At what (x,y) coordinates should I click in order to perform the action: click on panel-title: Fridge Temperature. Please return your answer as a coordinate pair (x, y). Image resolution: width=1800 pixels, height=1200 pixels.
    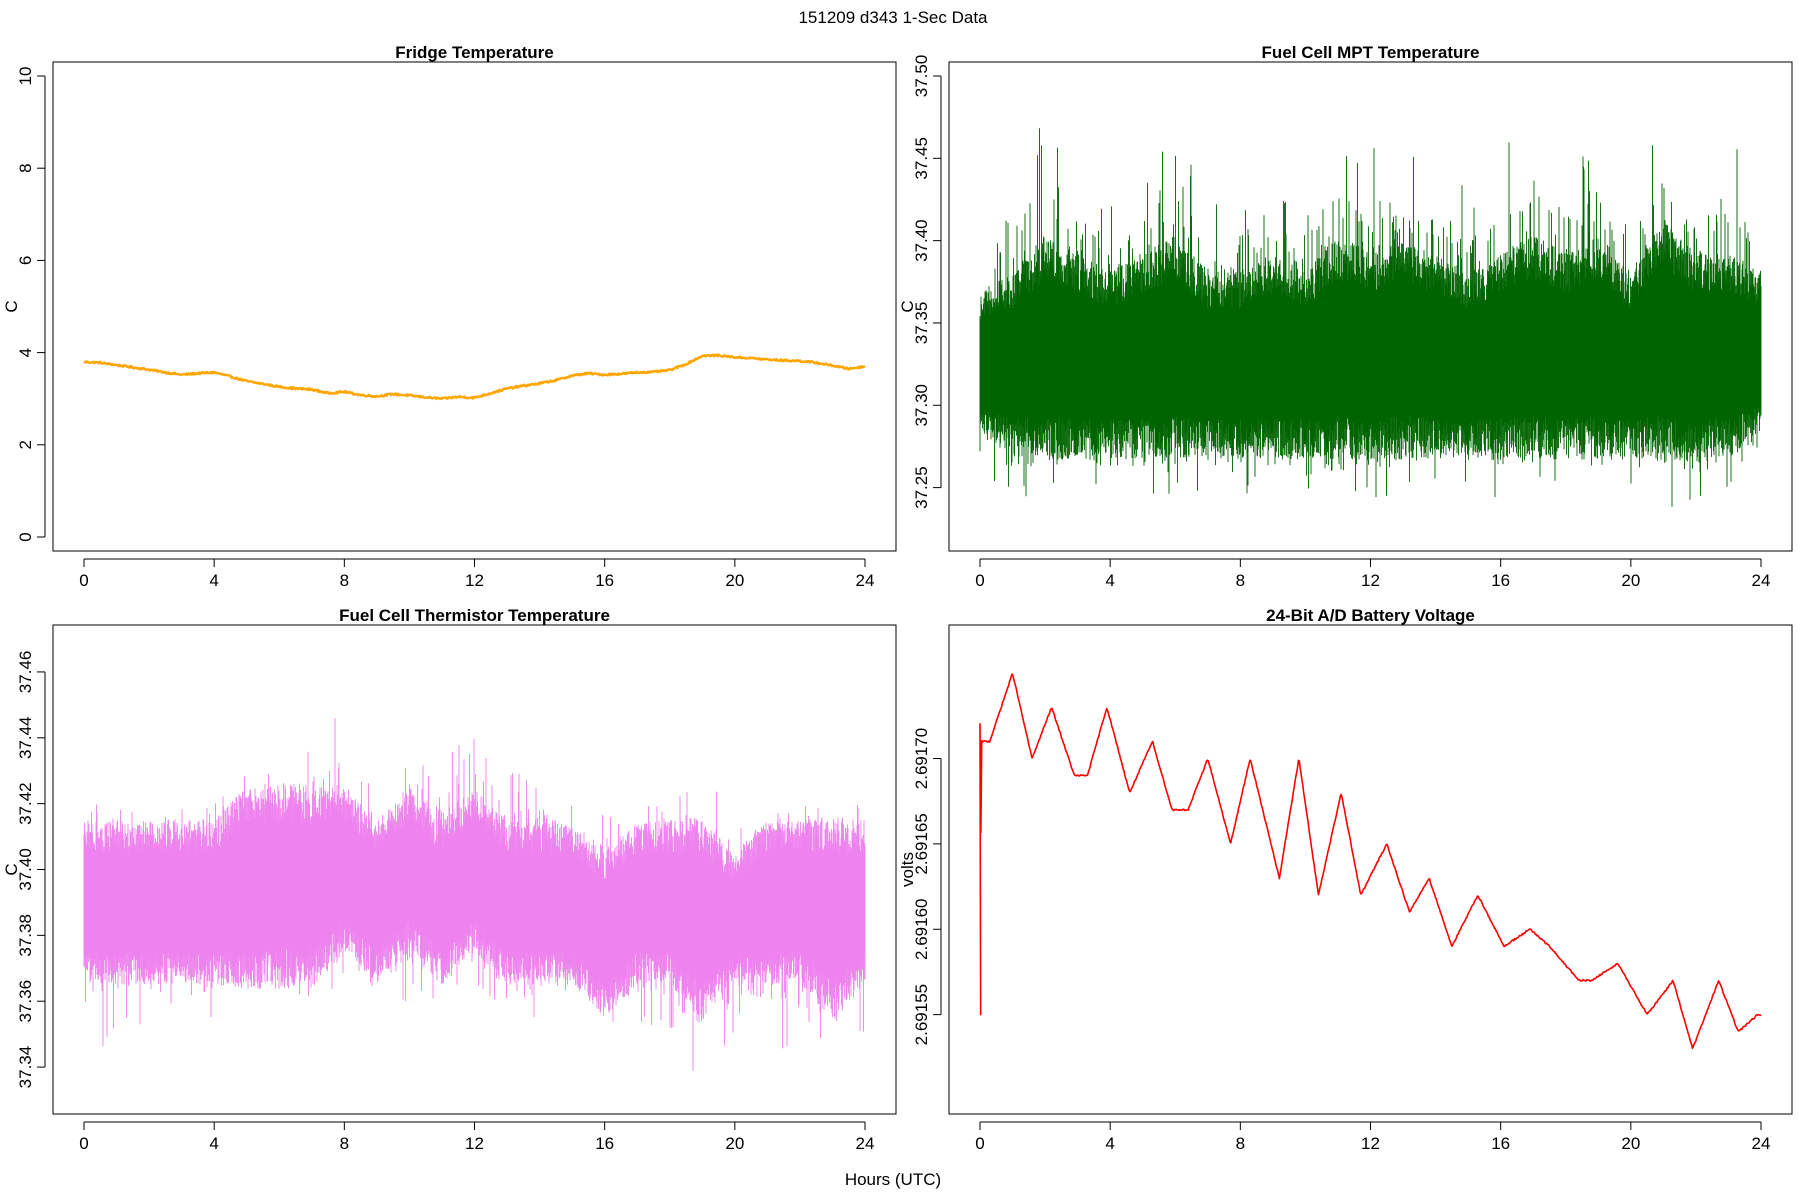
    Looking at the image, I should click on (474, 52).